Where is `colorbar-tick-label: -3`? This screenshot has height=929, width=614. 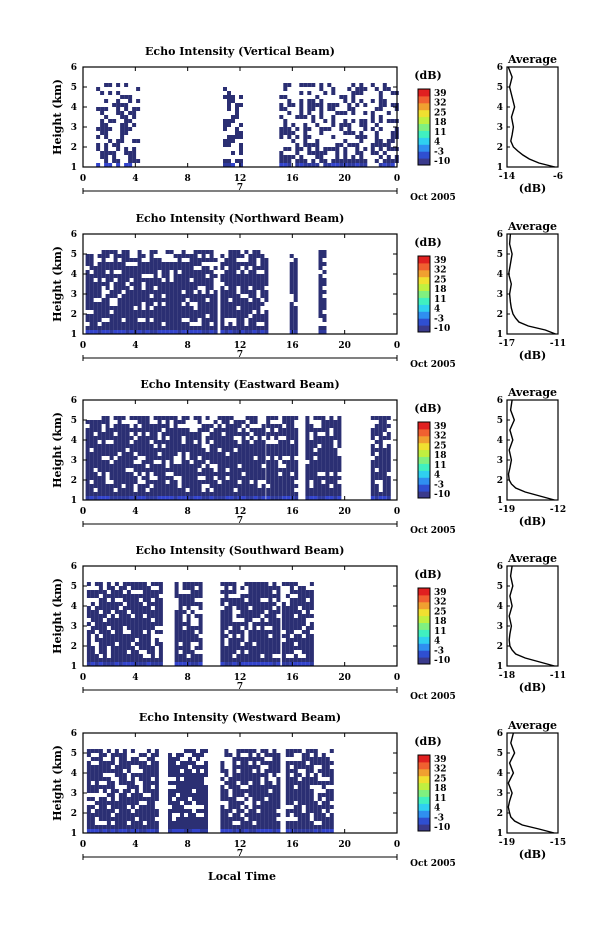
colorbar-tick-label: -3 is located at coordinates (439, 485).